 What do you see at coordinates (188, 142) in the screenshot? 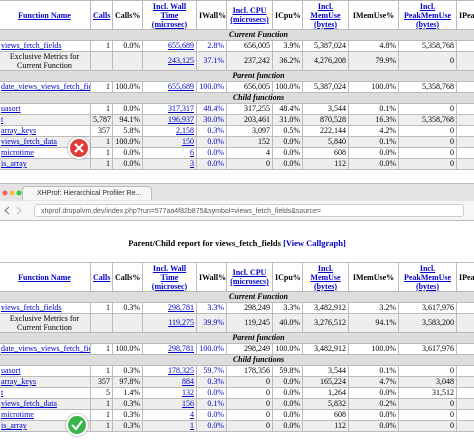
I see `metric-link: 150` at bounding box center [188, 142].